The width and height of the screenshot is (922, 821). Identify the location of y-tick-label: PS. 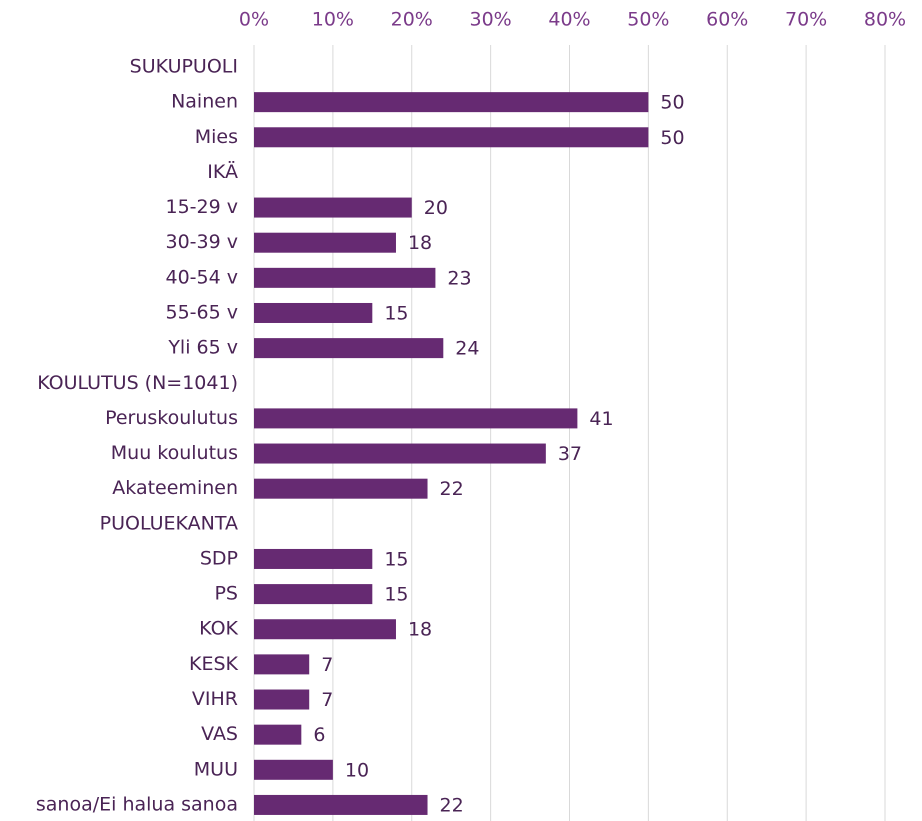
(226, 594).